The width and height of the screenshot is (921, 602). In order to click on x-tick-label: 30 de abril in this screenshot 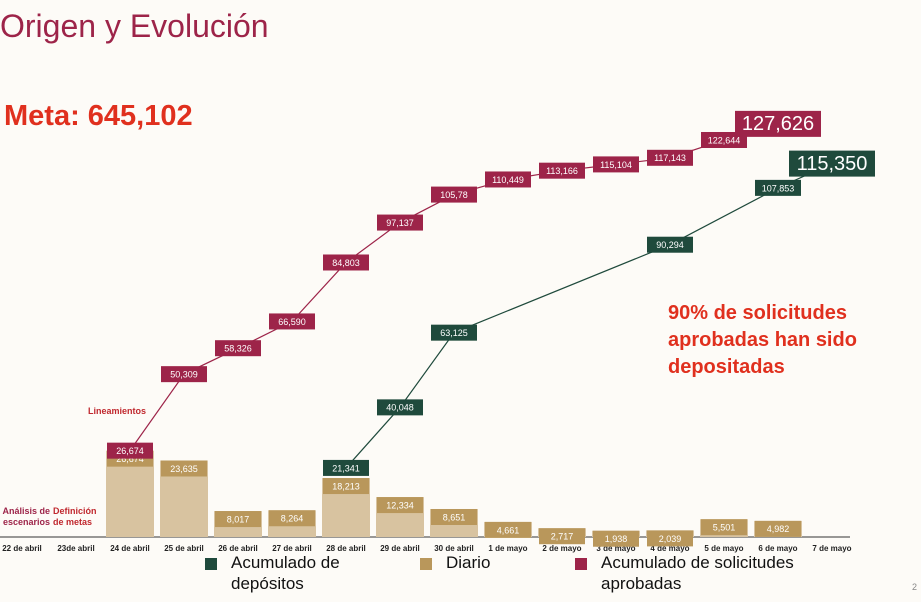, I will do `click(454, 548)`.